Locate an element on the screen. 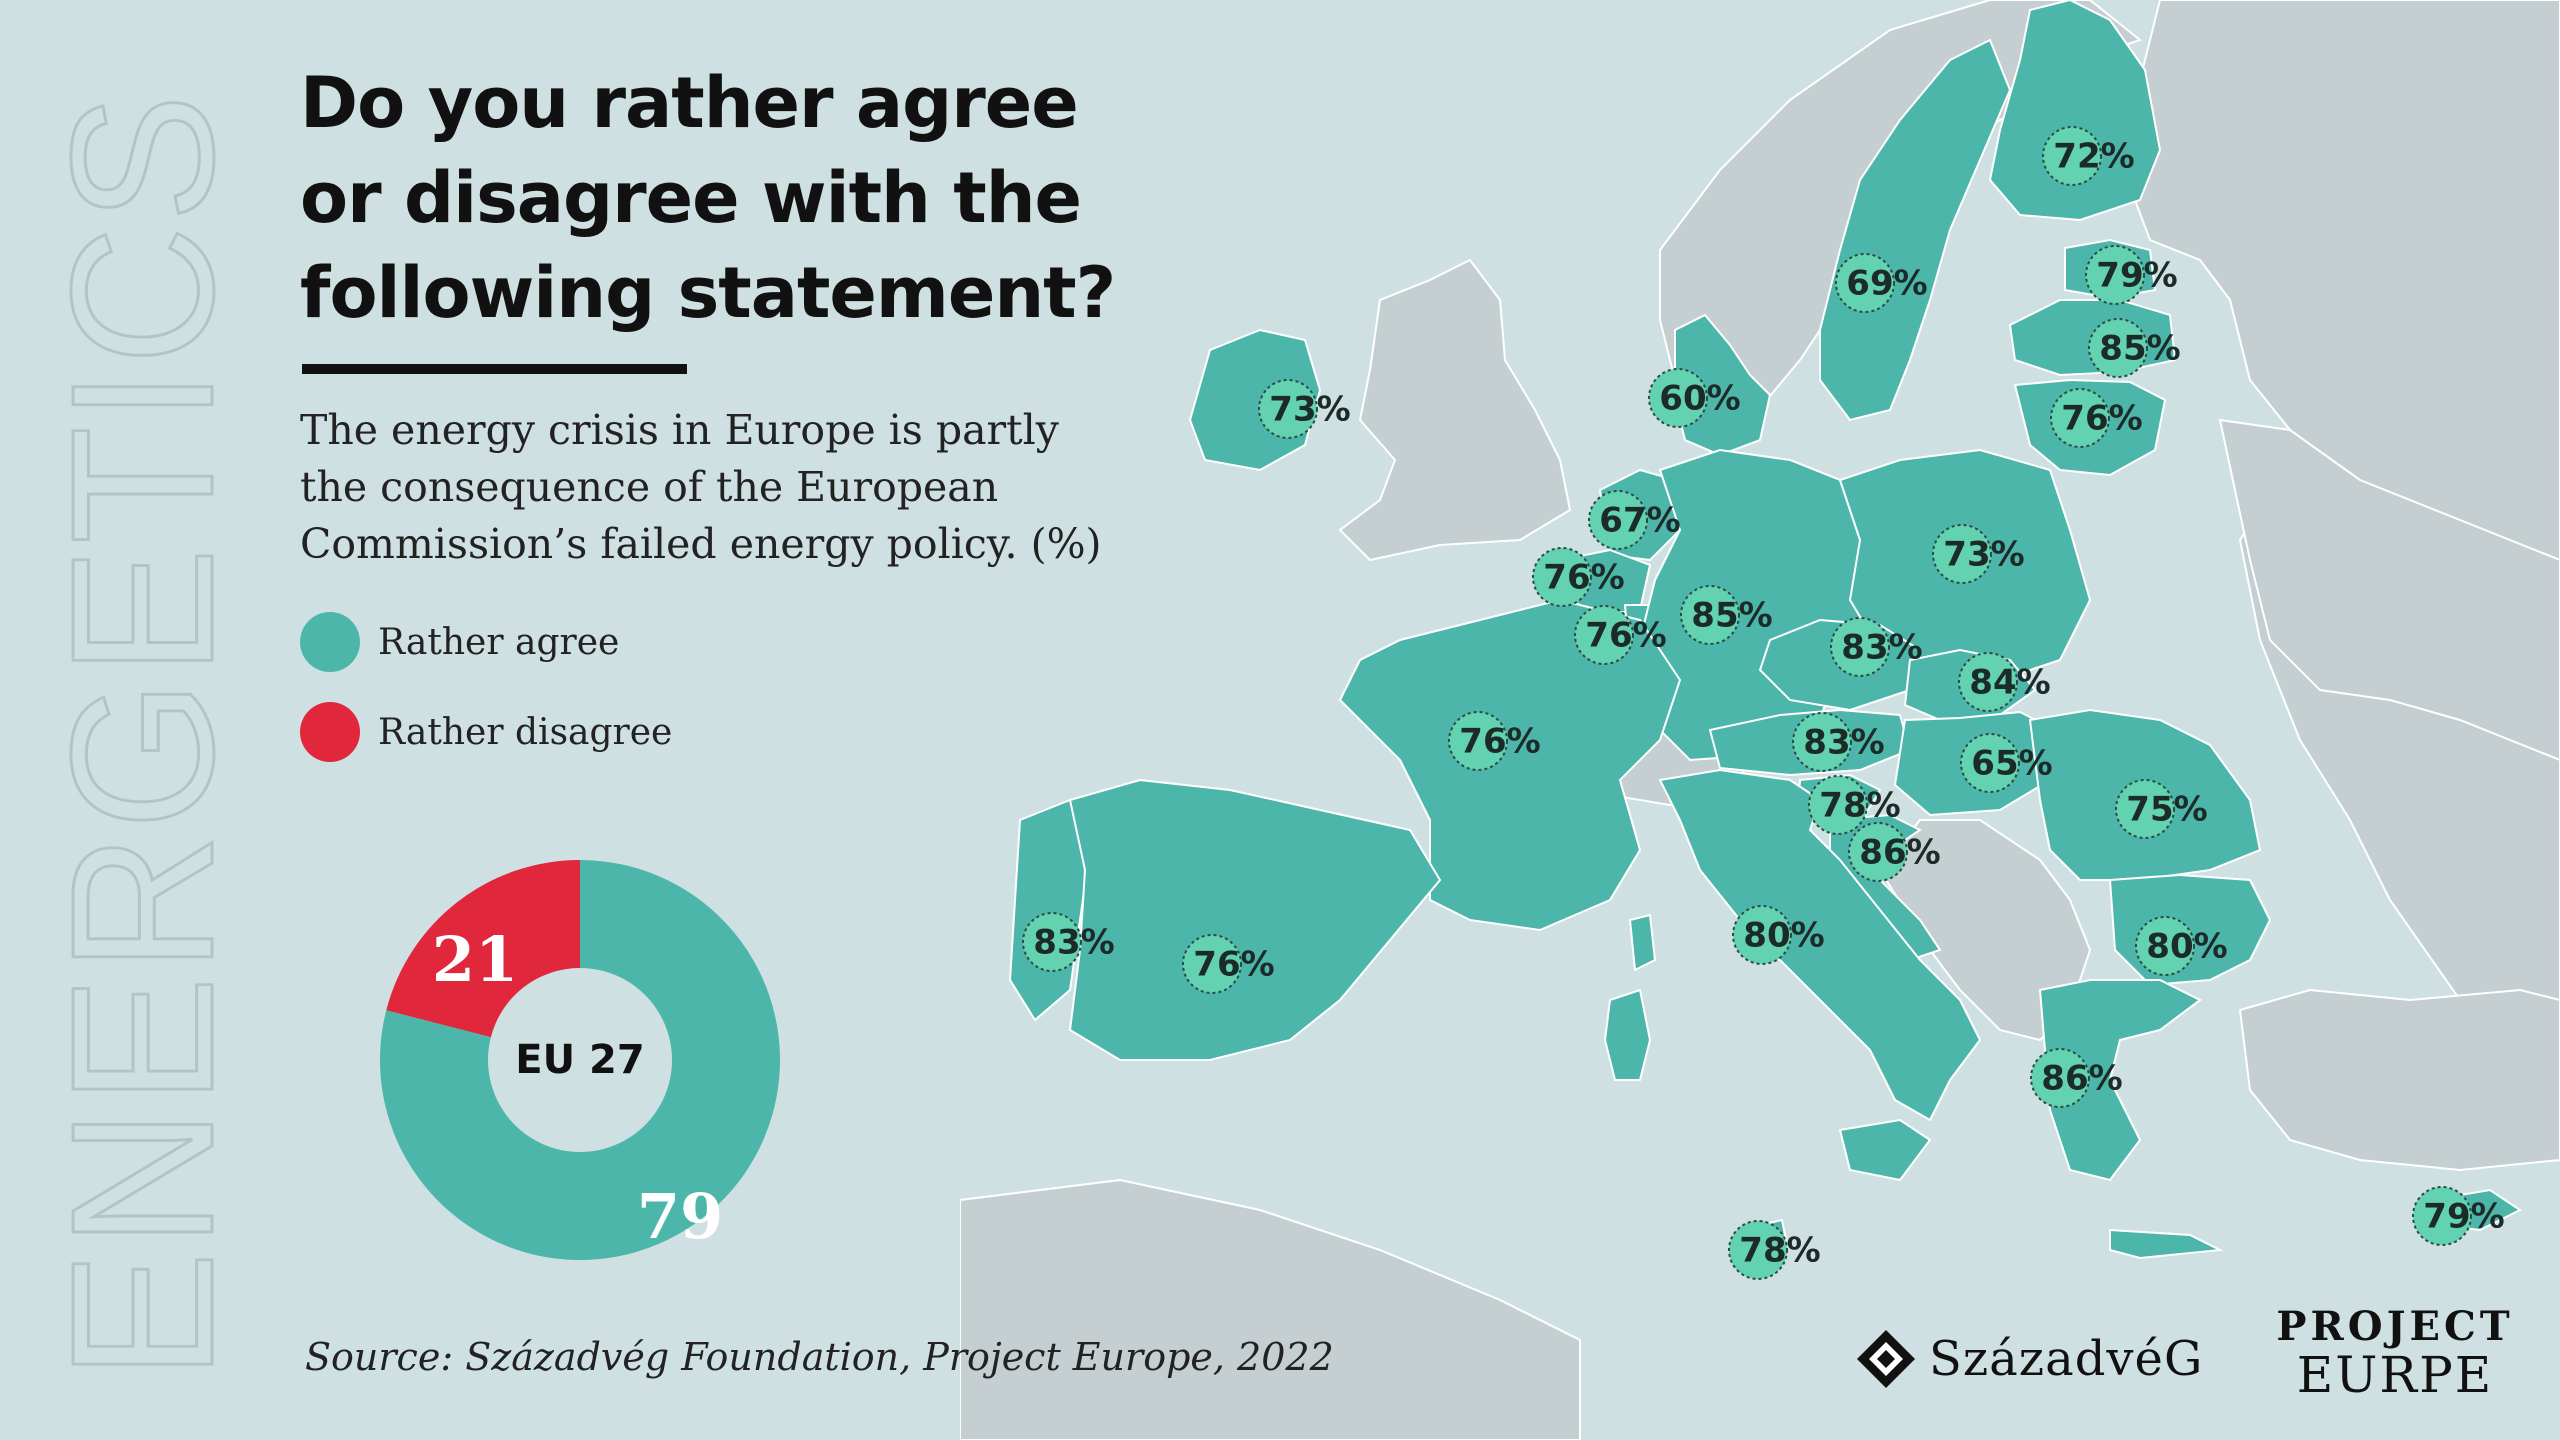 The width and height of the screenshot is (2560, 1440). country-shape-sardinia is located at coordinates (1627, 1034).